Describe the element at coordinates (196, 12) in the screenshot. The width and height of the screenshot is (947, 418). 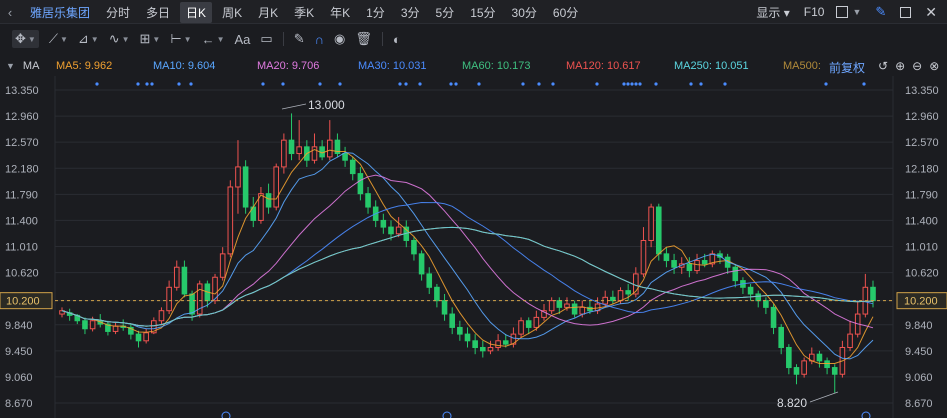
I see `period-tab-2: 日K` at that location.